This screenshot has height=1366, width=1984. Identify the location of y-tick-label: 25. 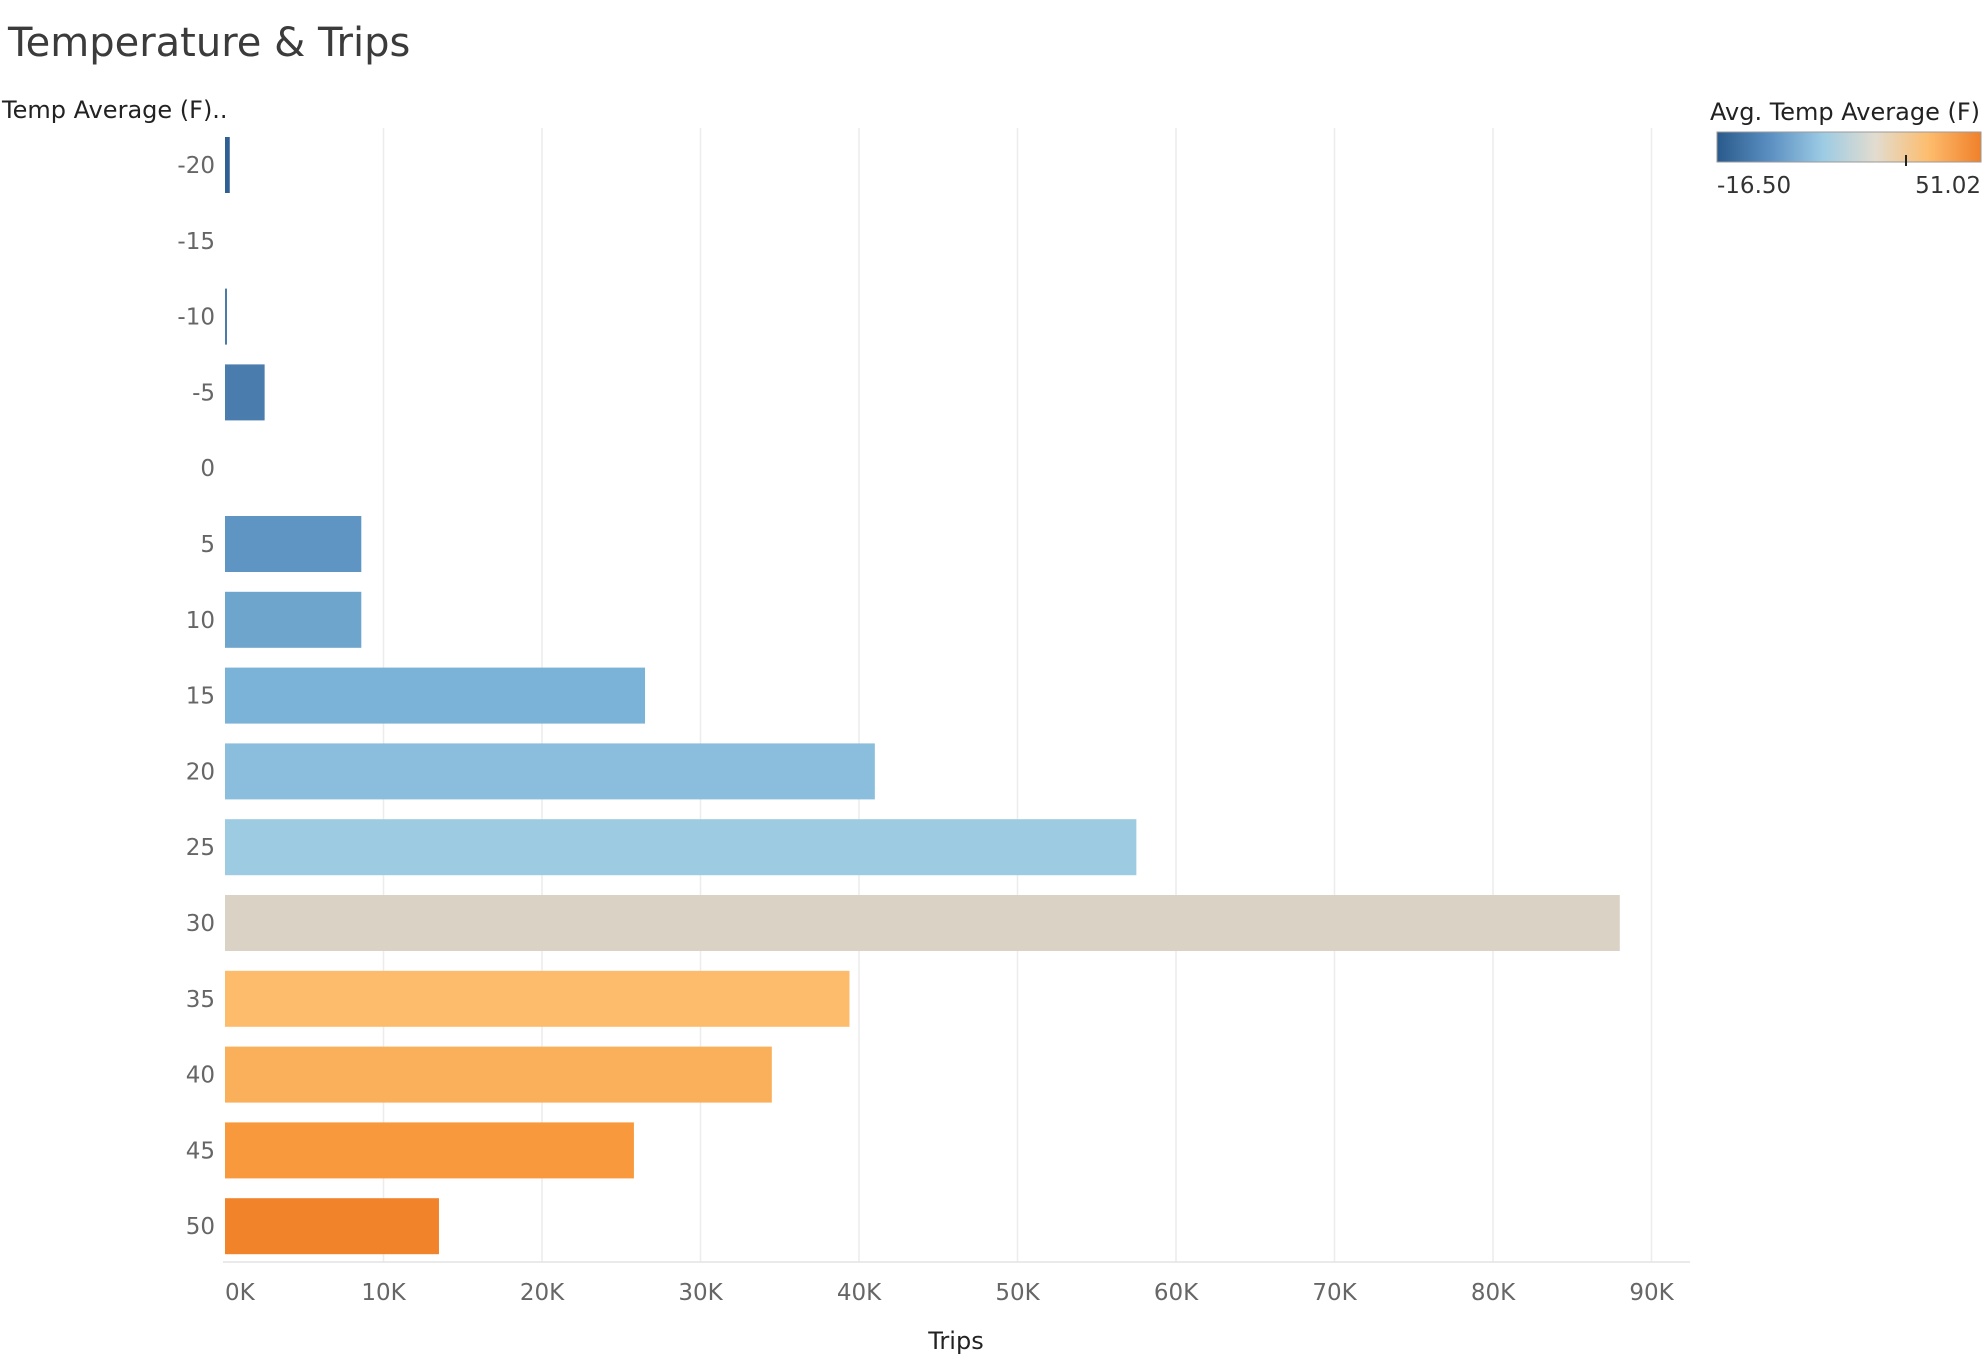
(200, 848).